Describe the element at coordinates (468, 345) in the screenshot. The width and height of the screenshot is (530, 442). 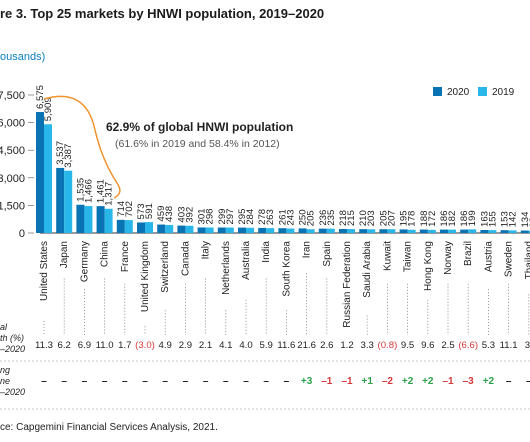
I see `growth-brazil: (6.6)` at that location.